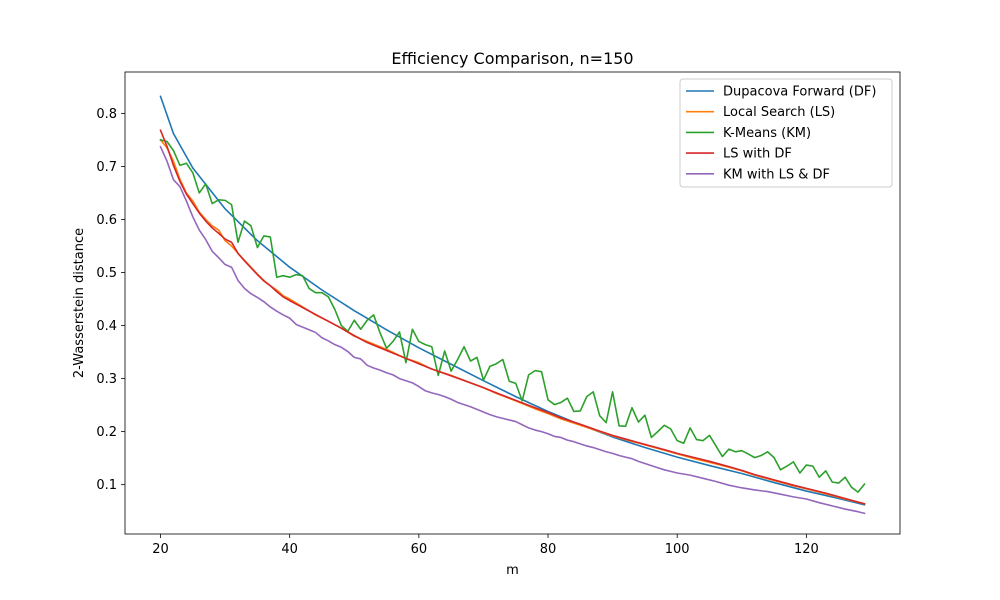 The width and height of the screenshot is (1000, 600). I want to click on x-tick-label: 100, so click(677, 549).